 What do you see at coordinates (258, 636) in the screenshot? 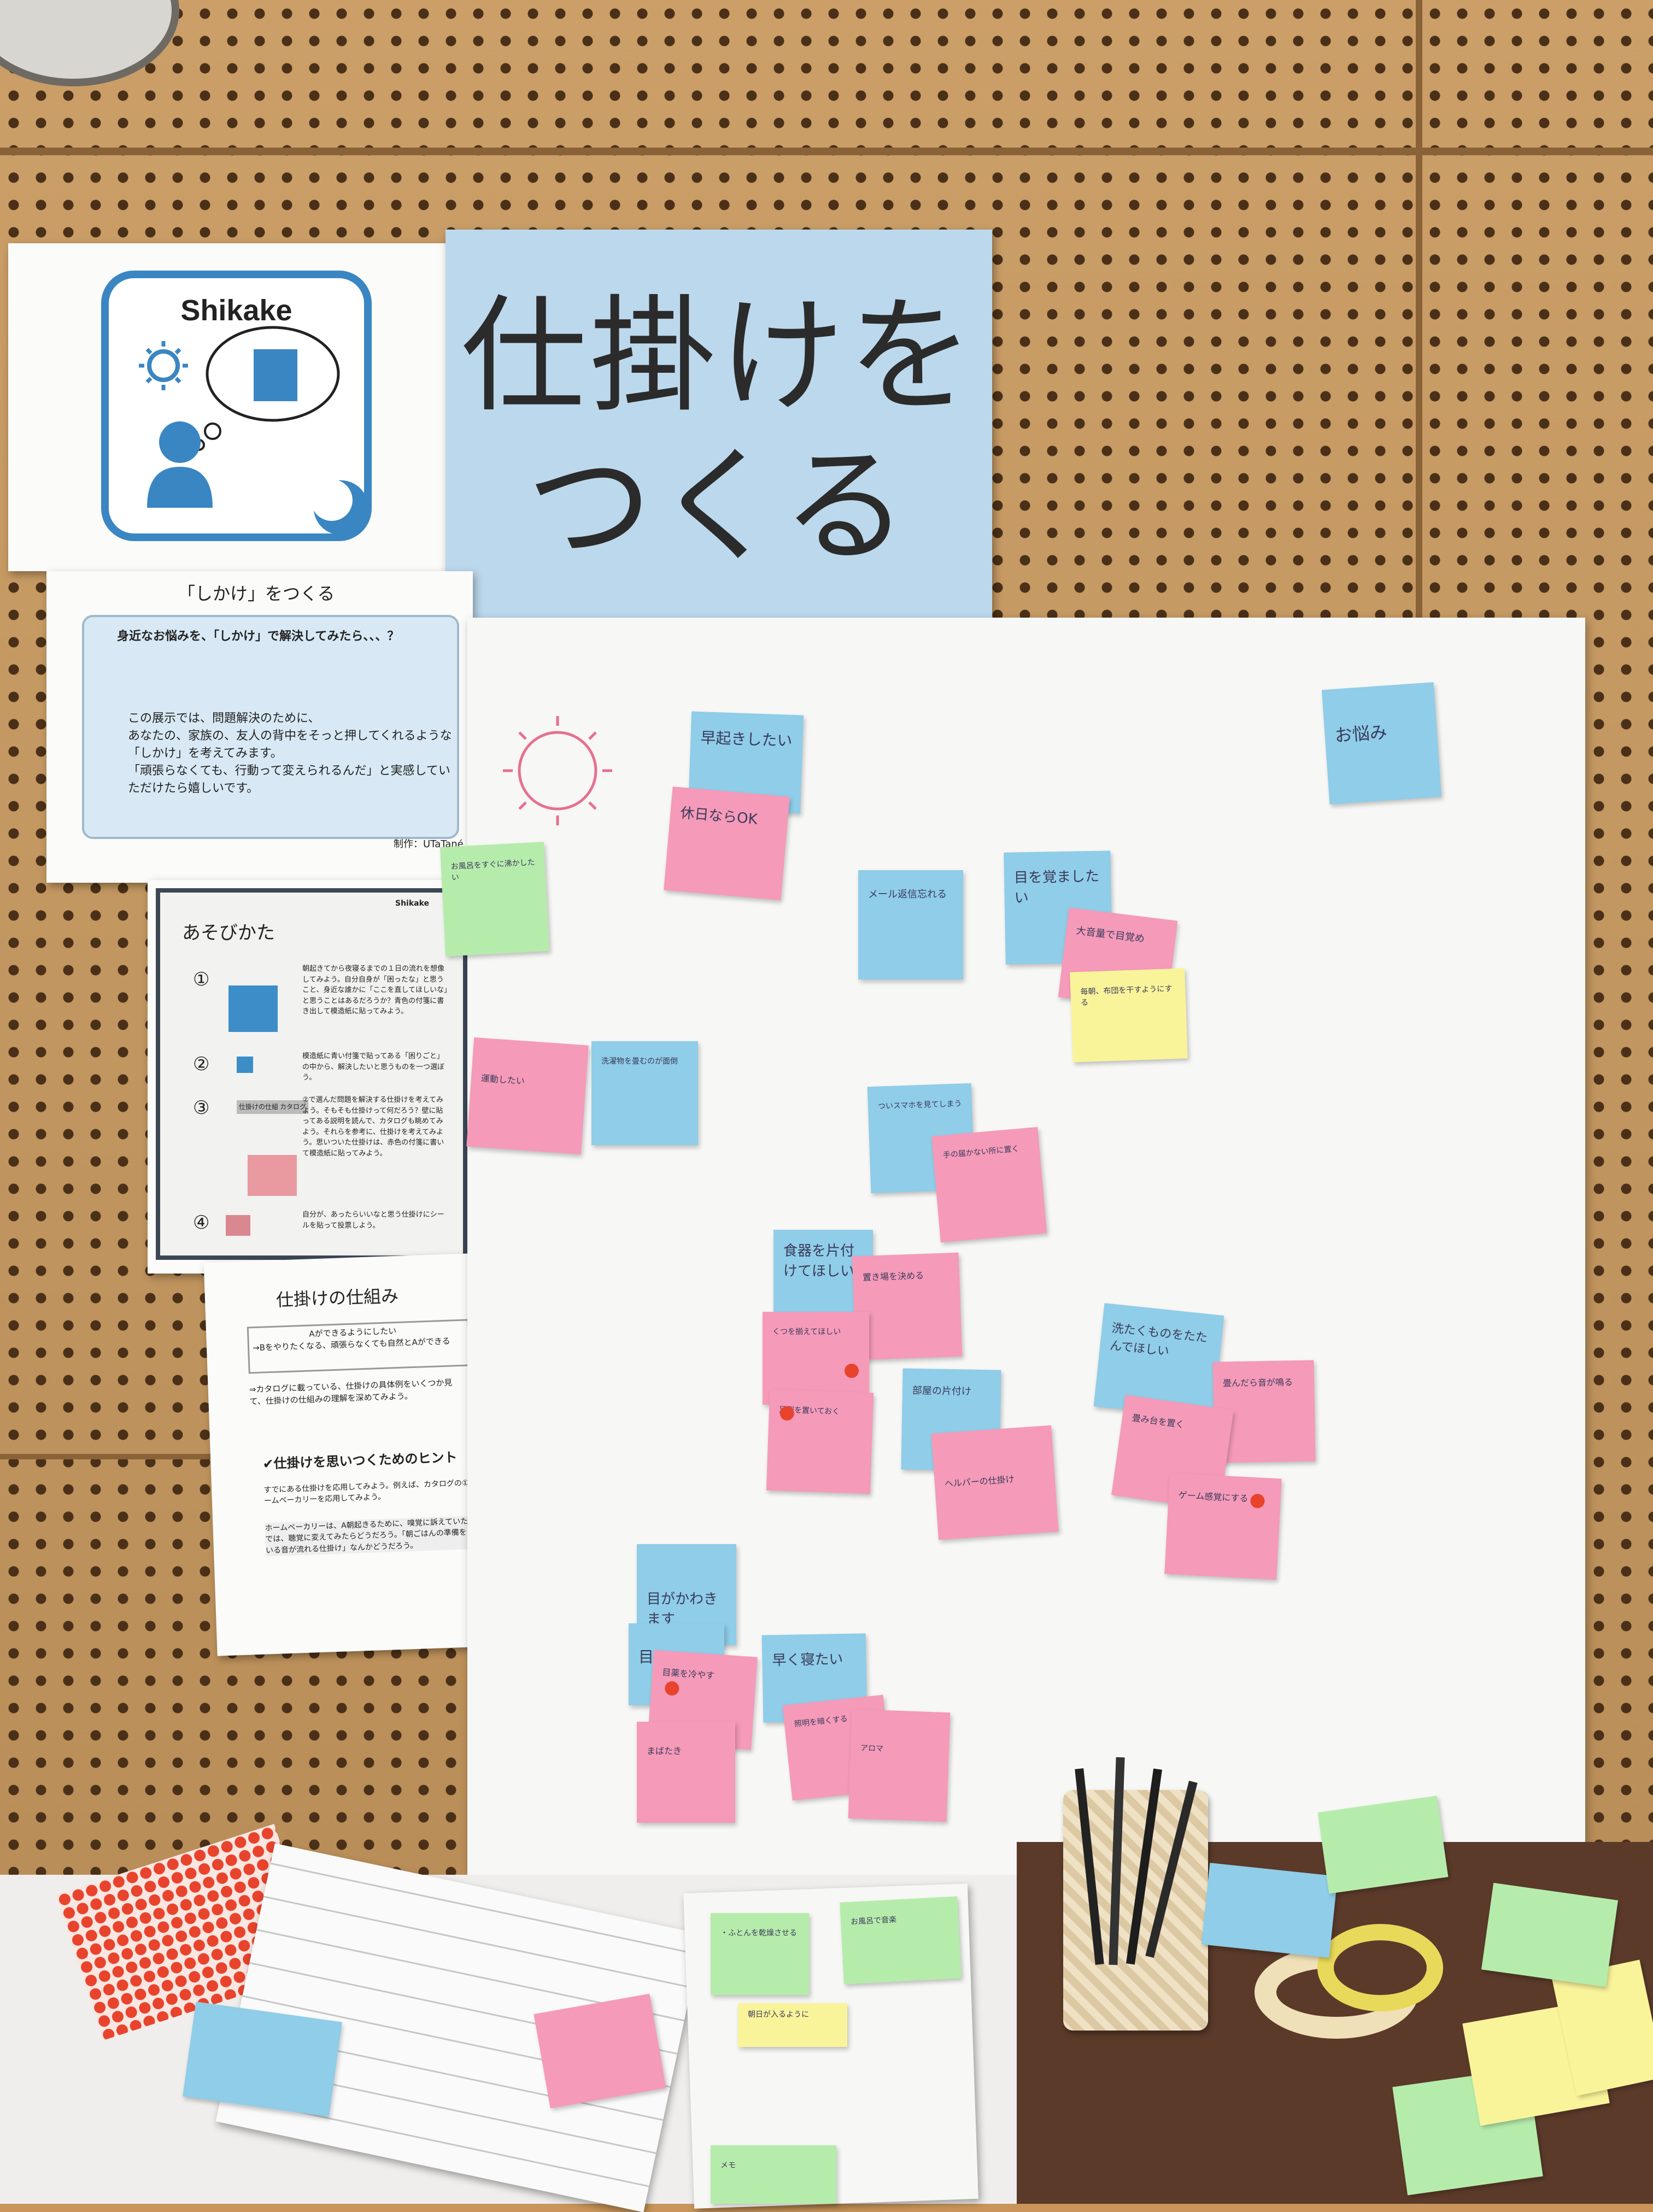
I see `description-lead: 身近なお悩みを、「しかけ」で解決してみたら、、、？` at bounding box center [258, 636].